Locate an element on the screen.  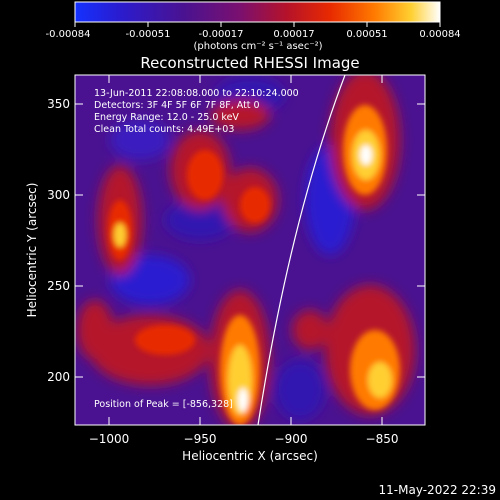
x-tick-label: −900 is located at coordinates (291, 439).